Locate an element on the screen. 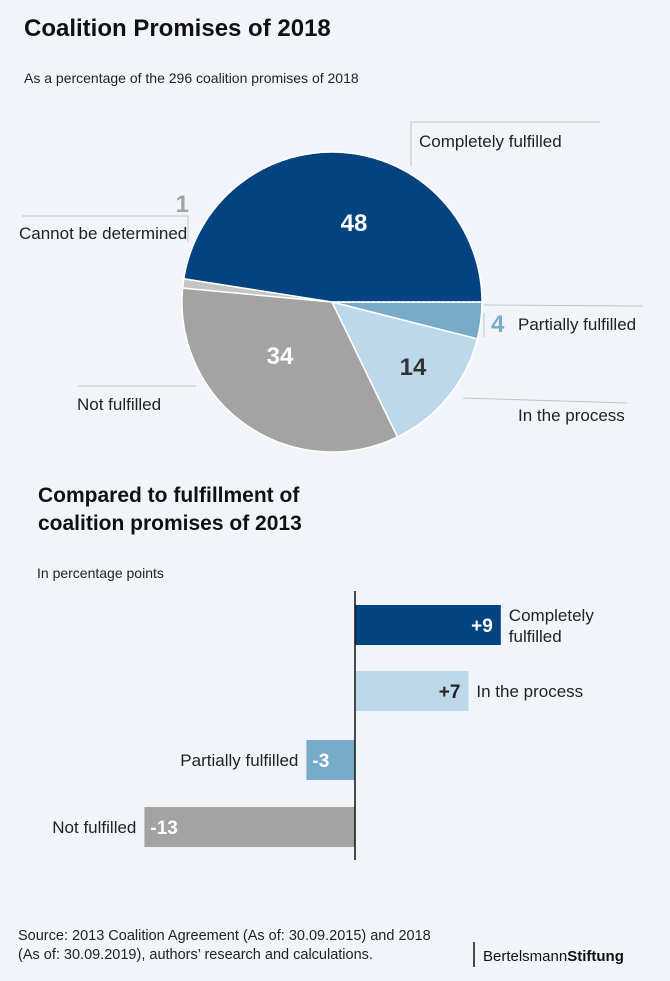 This screenshot has height=981, width=670. pie-label-completely-fulfilled: Completely fulfilled is located at coordinates (490, 141).